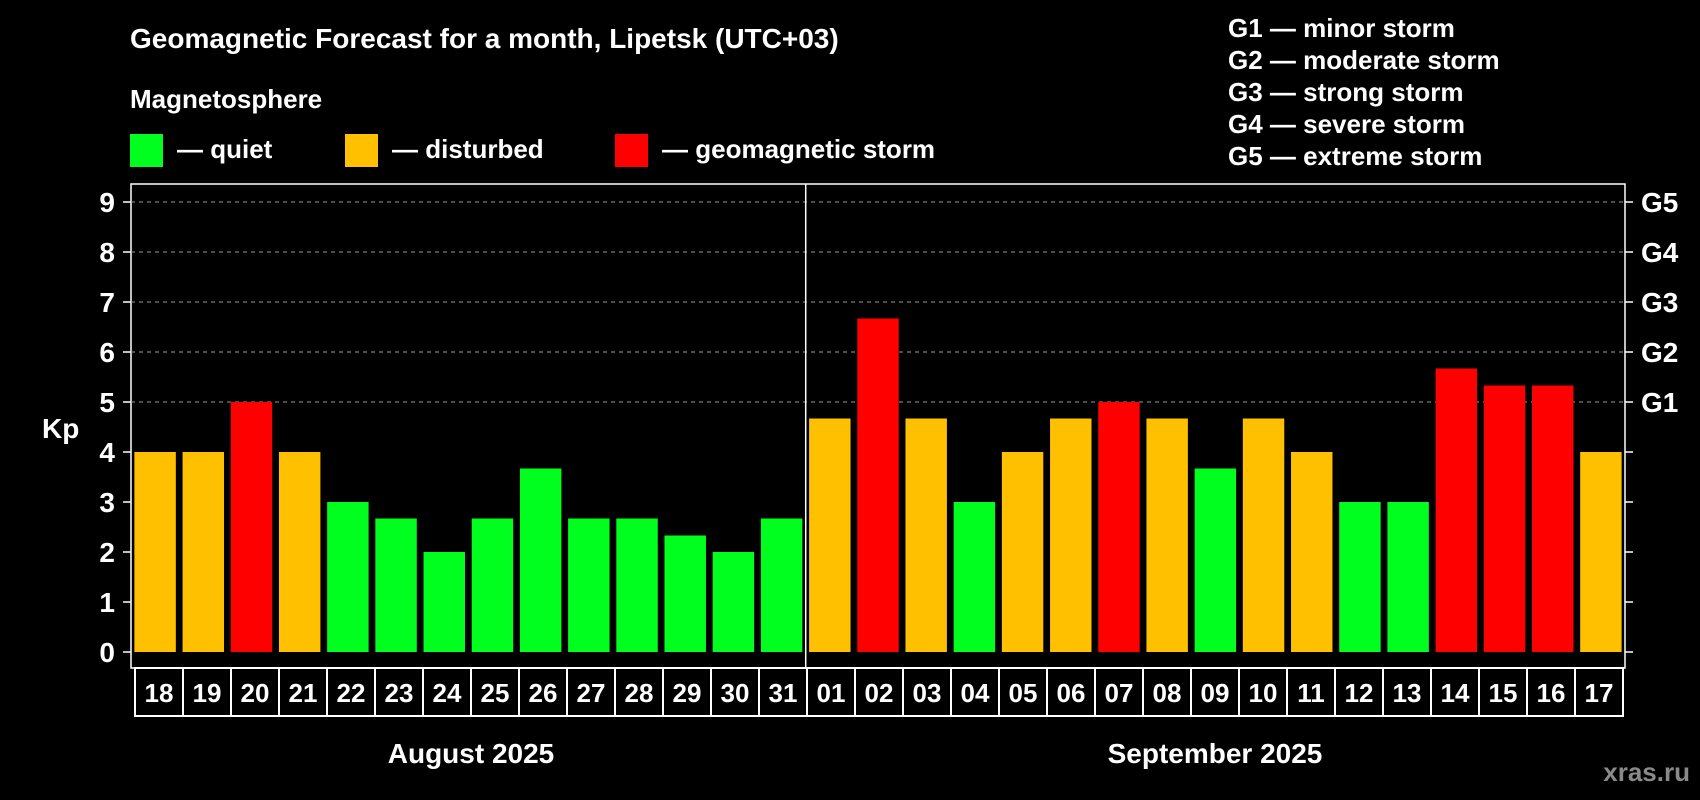 This screenshot has height=800, width=1700. What do you see at coordinates (1341, 28) in the screenshot?
I see `storm-scale-item: G1 — minor storm` at bounding box center [1341, 28].